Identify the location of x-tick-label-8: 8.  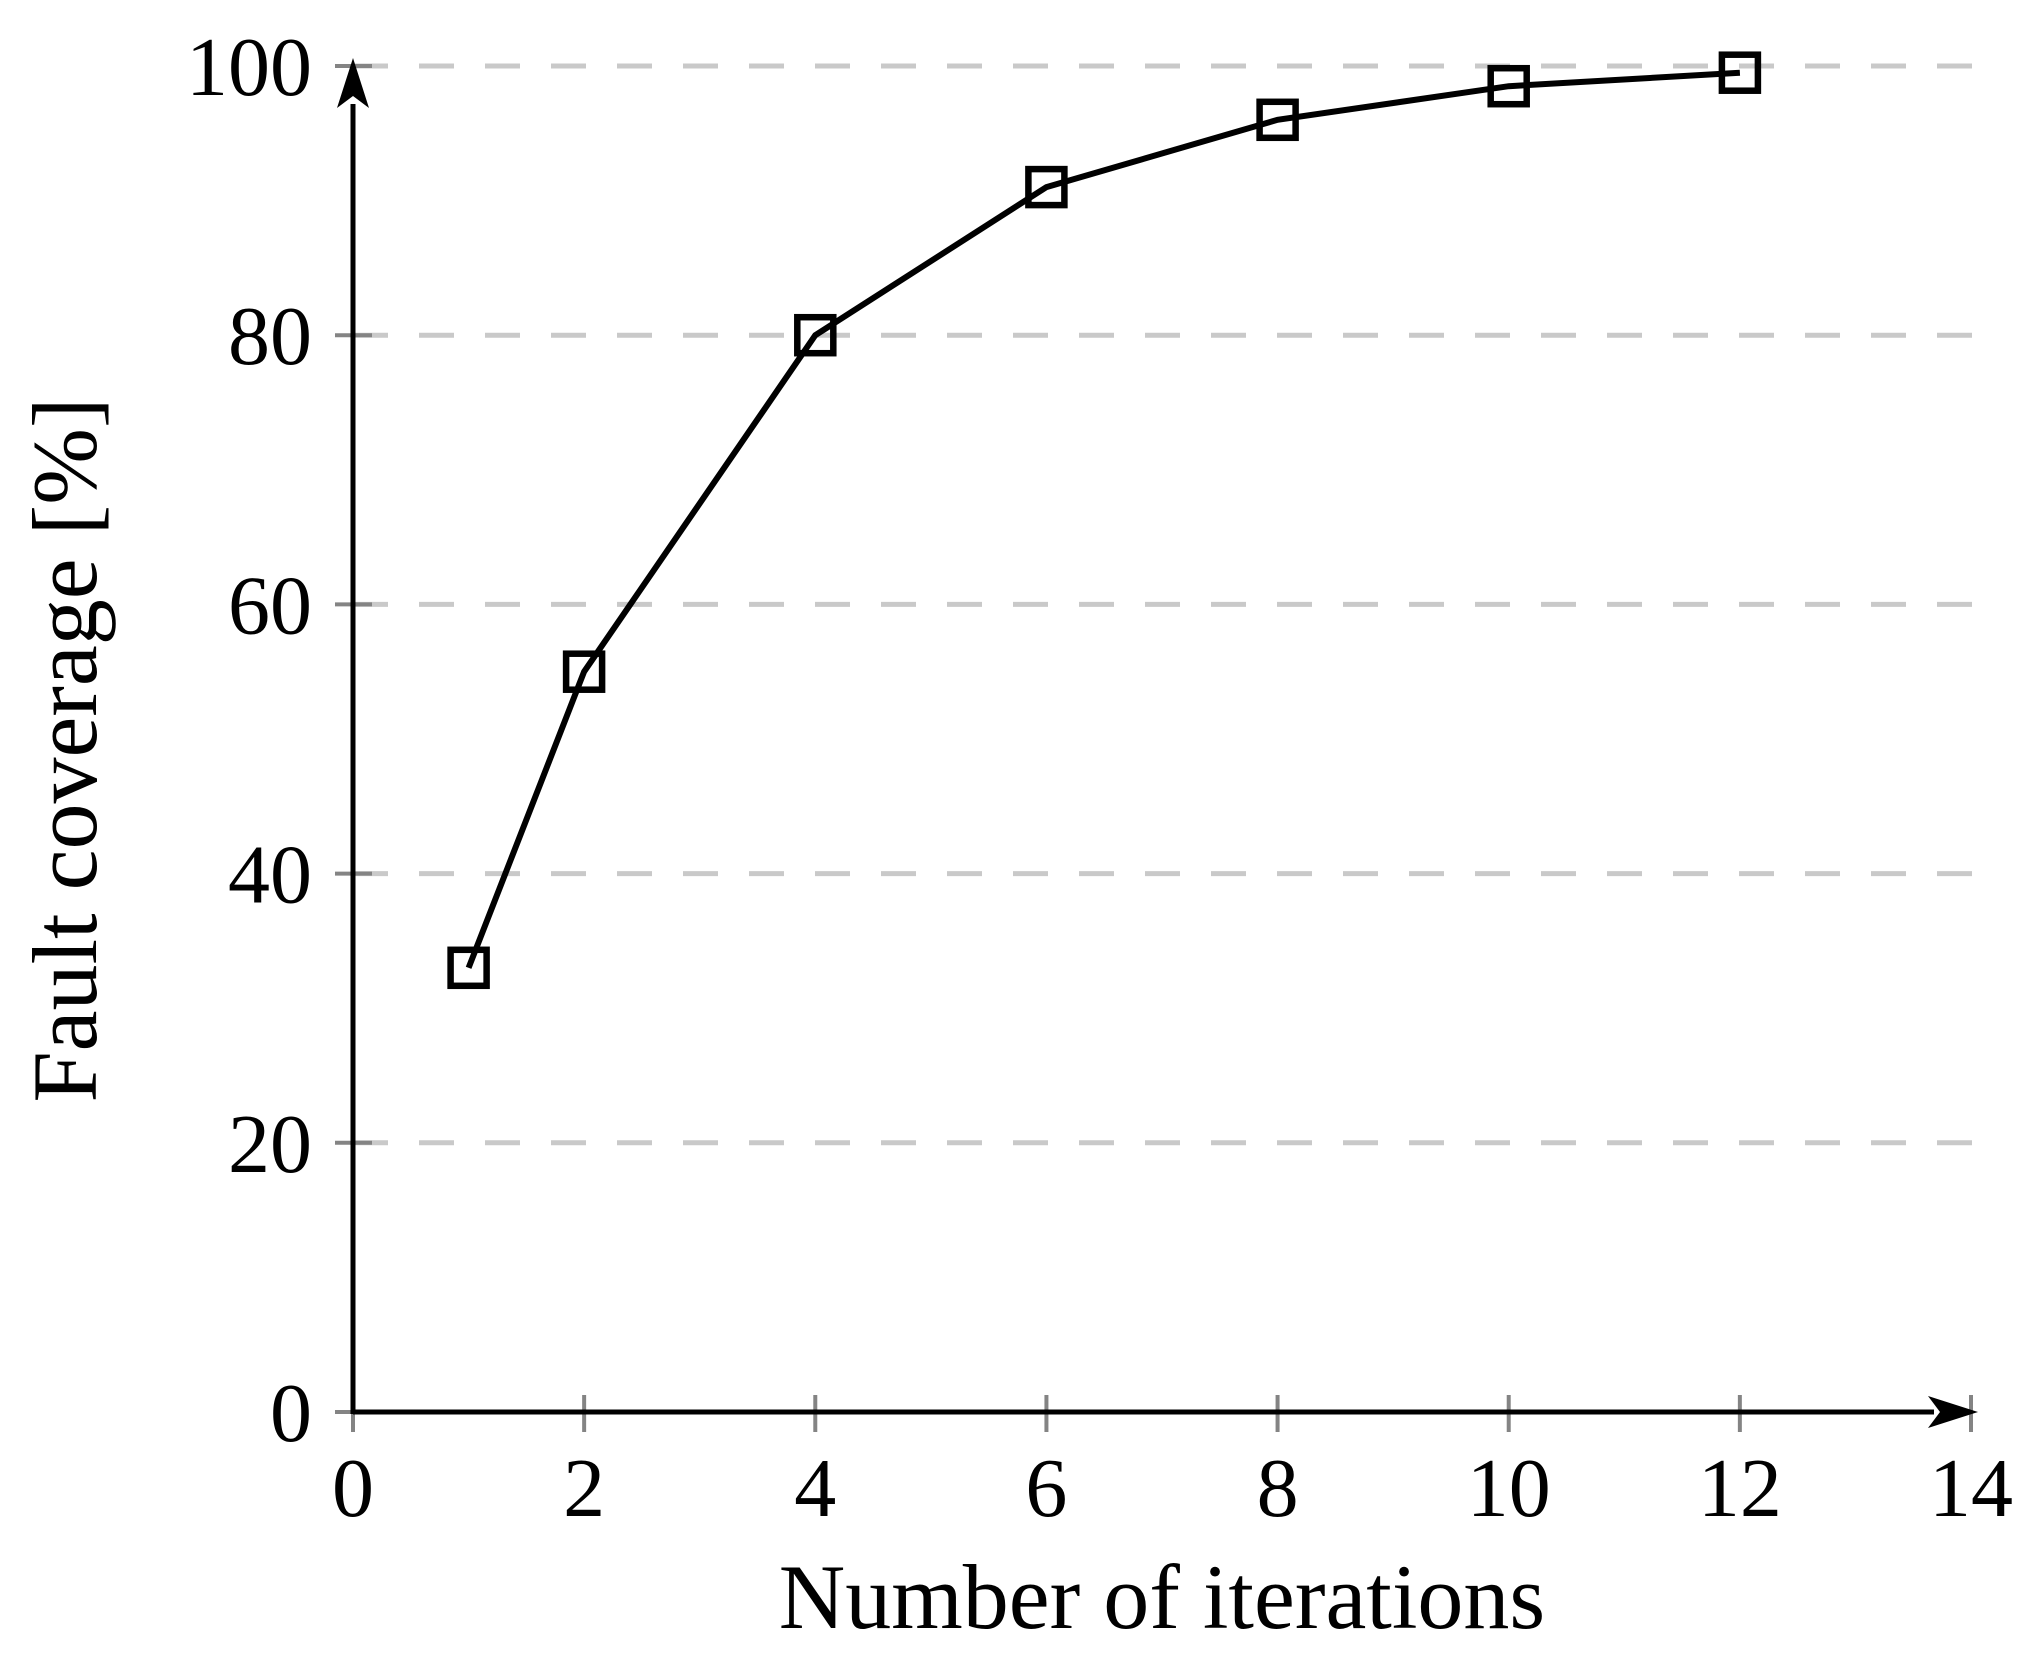
(1278, 1488).